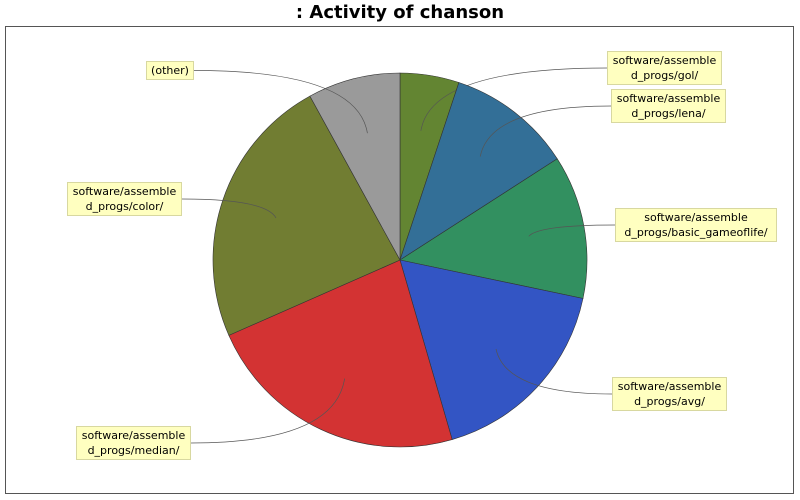  What do you see at coordinates (133, 443) in the screenshot?
I see `slice-label: software/assemble d_progs/median/` at bounding box center [133, 443].